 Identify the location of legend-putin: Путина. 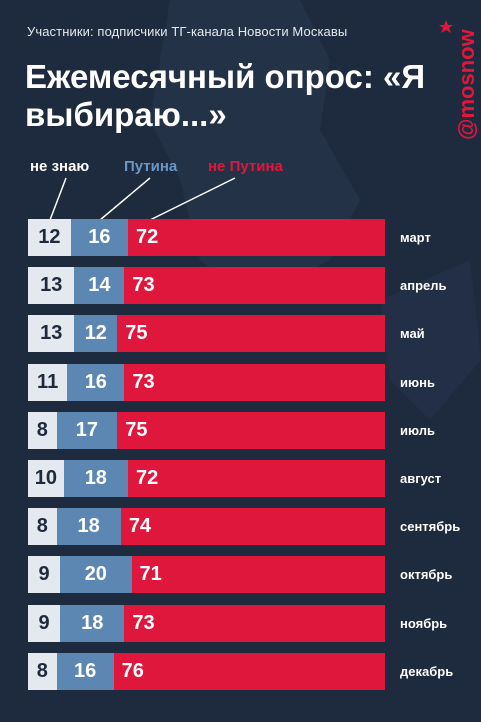
(151, 166).